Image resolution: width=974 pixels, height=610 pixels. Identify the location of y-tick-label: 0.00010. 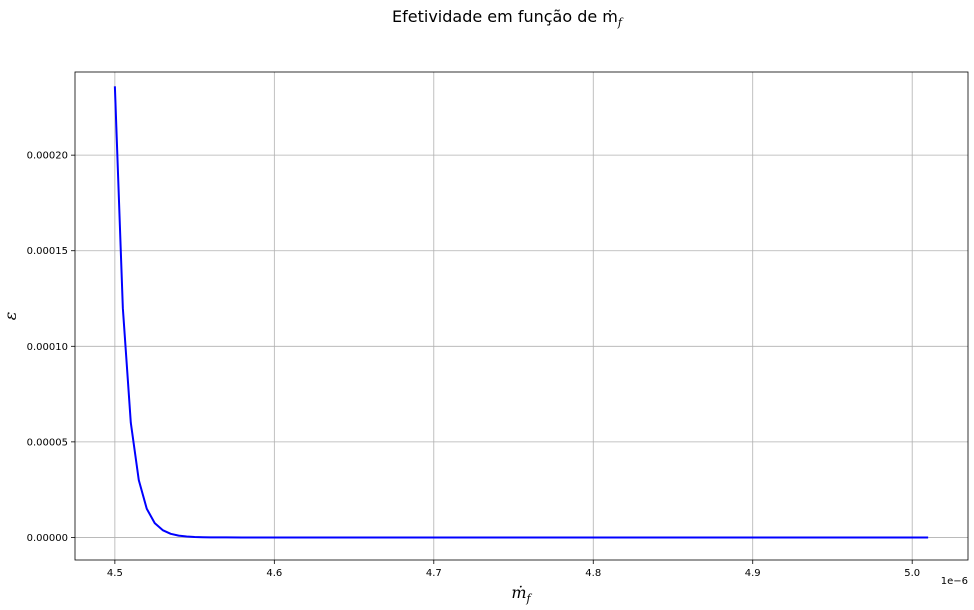
(47, 347).